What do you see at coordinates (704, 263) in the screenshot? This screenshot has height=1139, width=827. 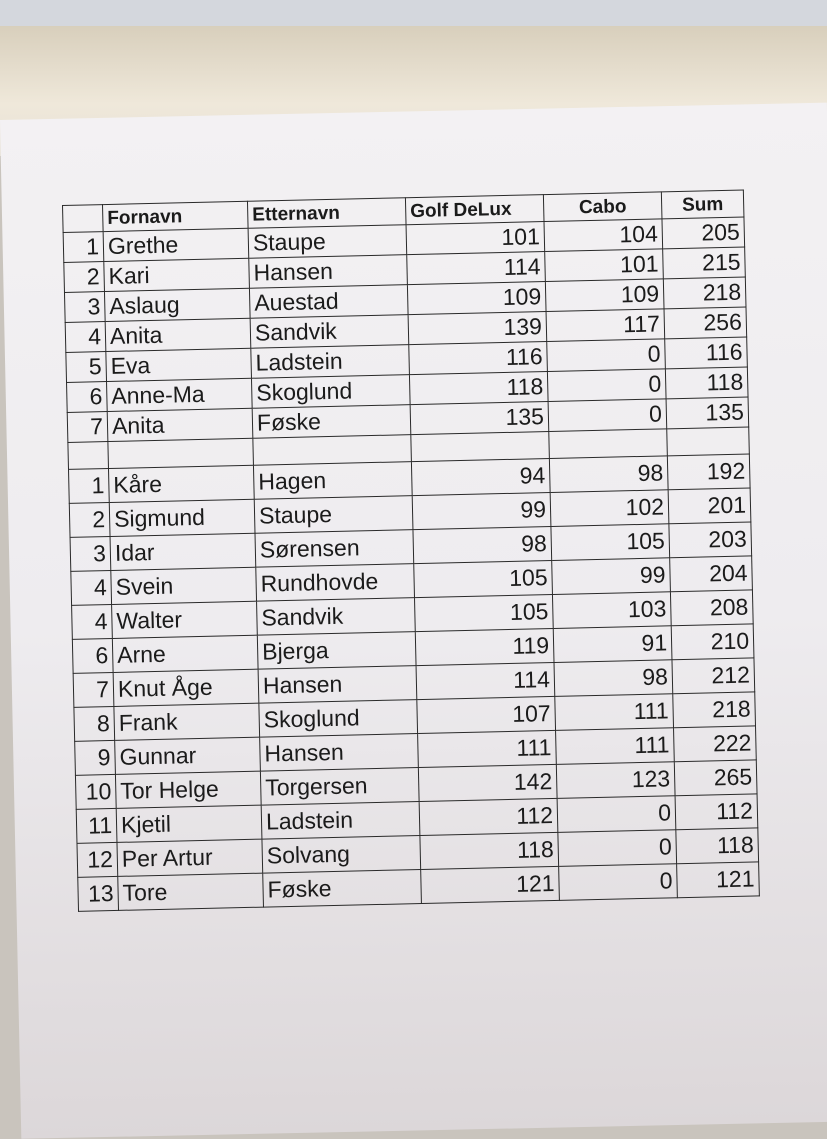 I see `table-cell: 215` at bounding box center [704, 263].